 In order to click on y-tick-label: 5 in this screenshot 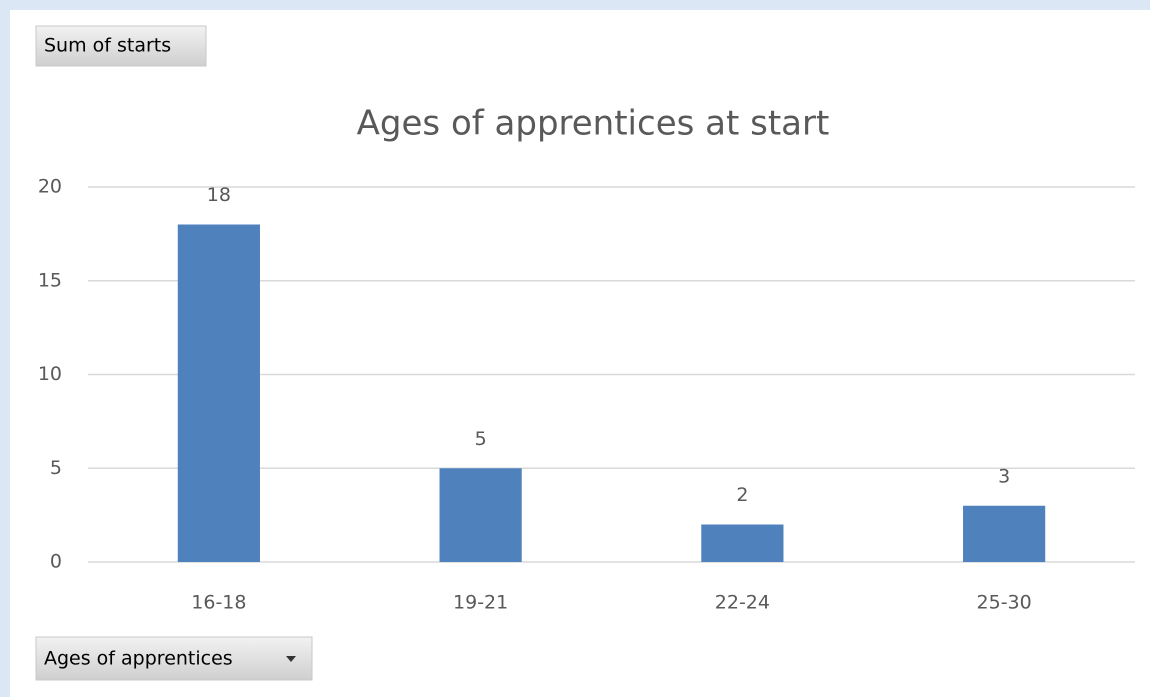, I will do `click(56, 468)`.